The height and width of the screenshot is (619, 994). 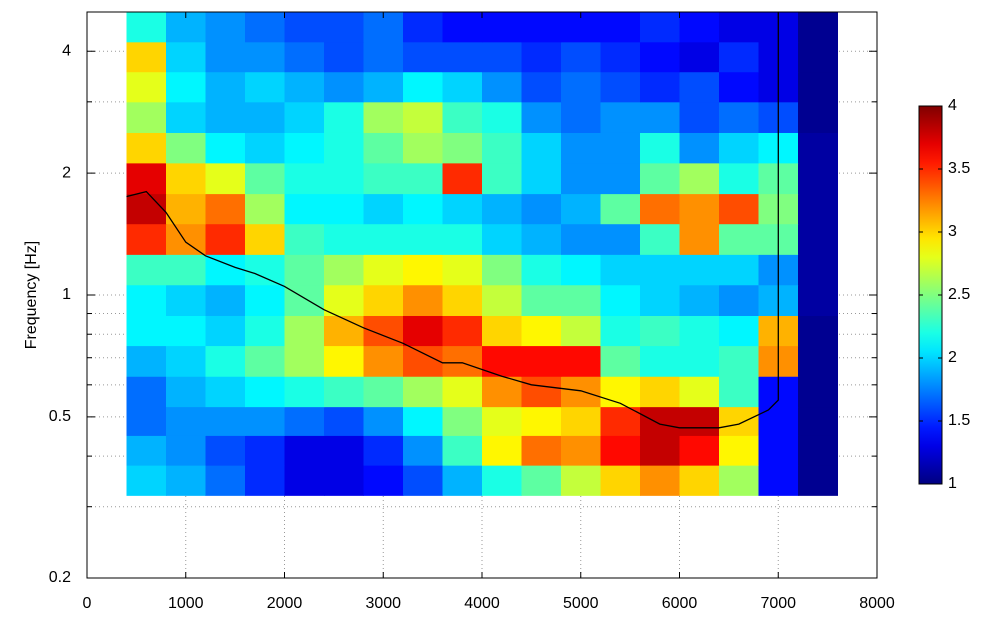 I want to click on x-tick-label: 8000, so click(x=877, y=603).